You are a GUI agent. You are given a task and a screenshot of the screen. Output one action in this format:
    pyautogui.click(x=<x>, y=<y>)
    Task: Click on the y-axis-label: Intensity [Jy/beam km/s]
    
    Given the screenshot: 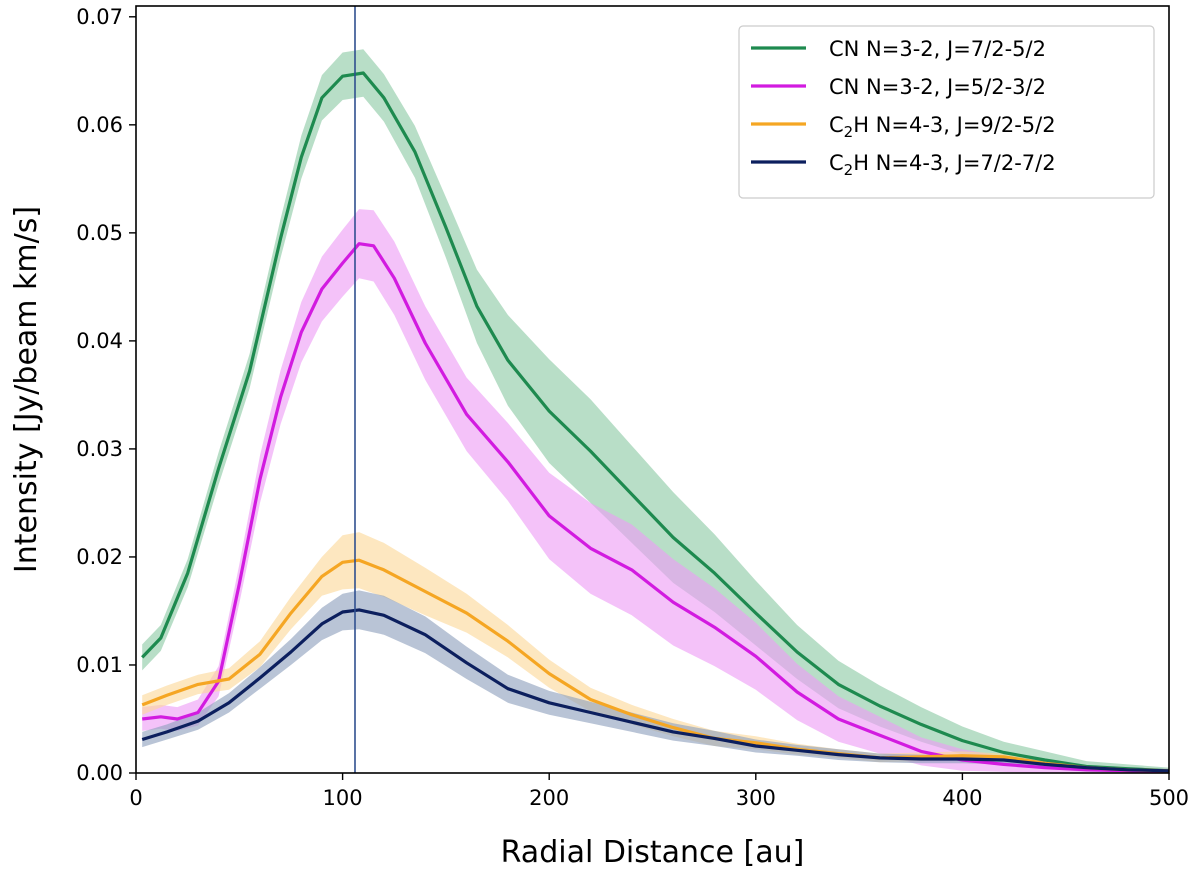 What is the action you would take?
    pyautogui.click(x=26, y=389)
    